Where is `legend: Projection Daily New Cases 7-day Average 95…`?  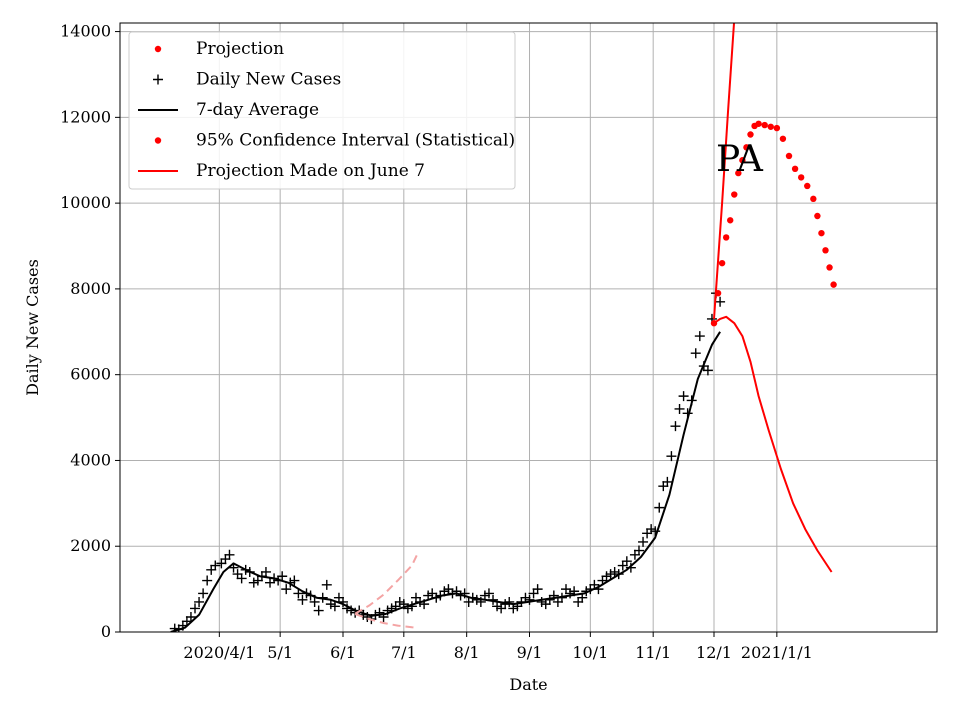
legend: Projection Daily New Cases 7-day Average 95… is located at coordinates (322, 110).